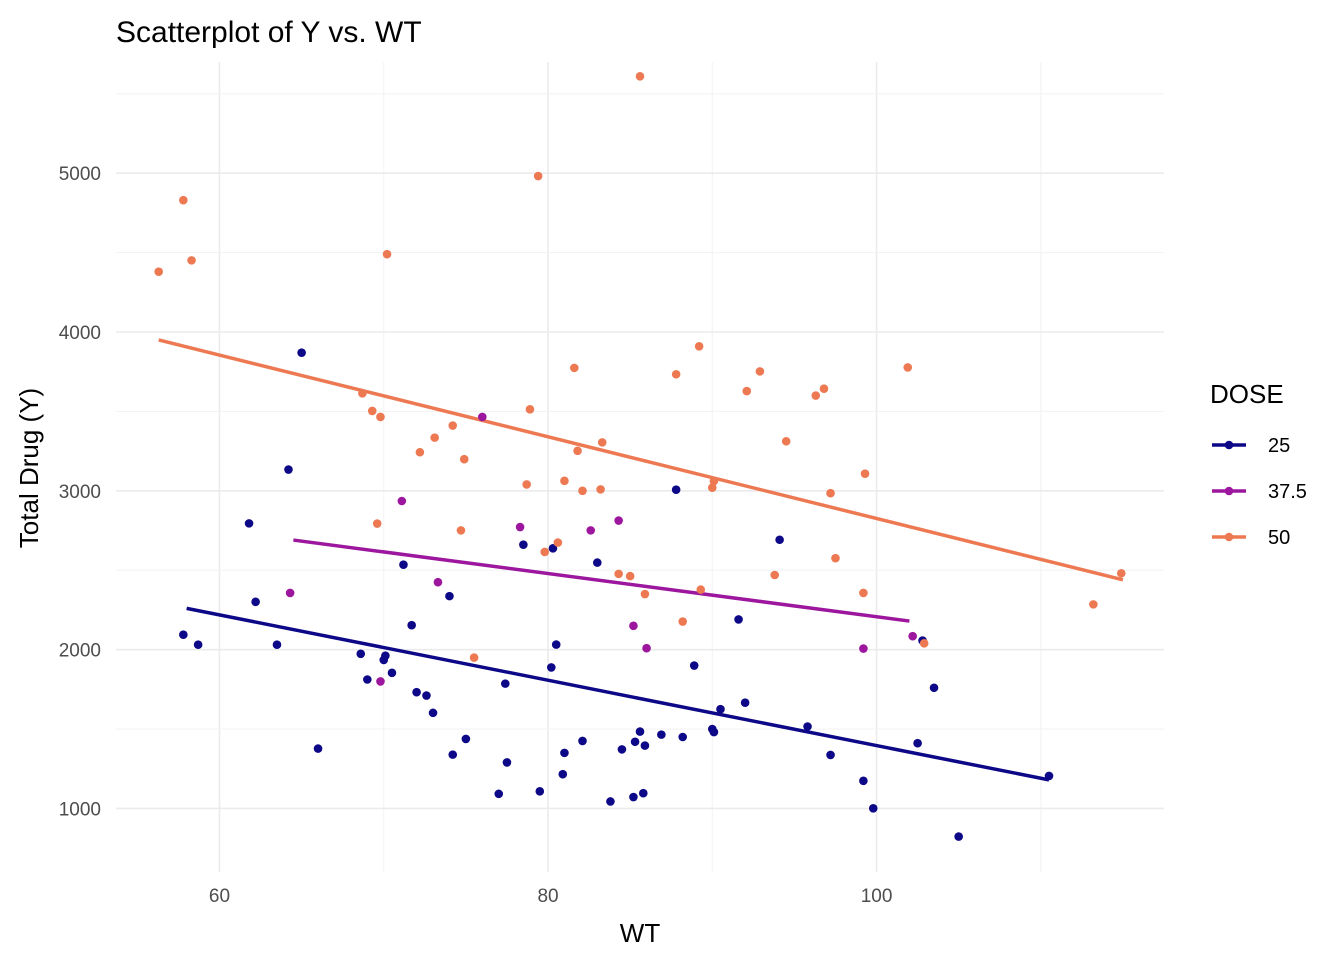 Image resolution: width=1344 pixels, height=960 pixels. Describe the element at coordinates (269, 32) in the screenshot. I see `chart-title: Scatterplot of Y vs. WT` at that location.